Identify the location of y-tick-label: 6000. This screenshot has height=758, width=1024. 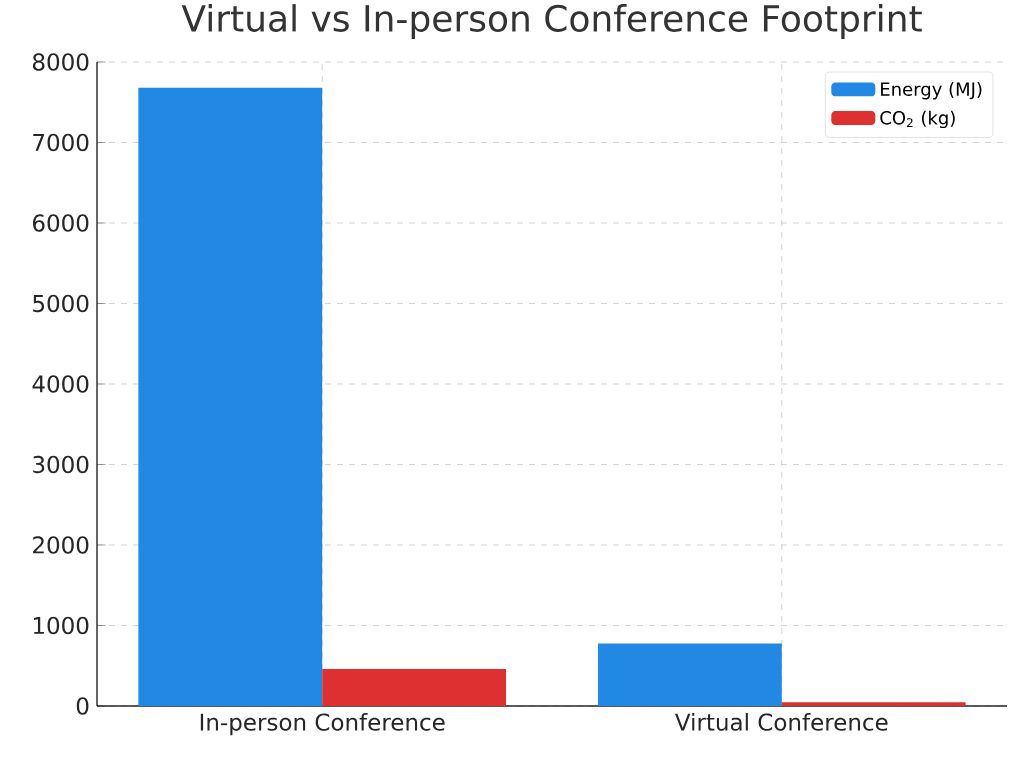
(61, 223).